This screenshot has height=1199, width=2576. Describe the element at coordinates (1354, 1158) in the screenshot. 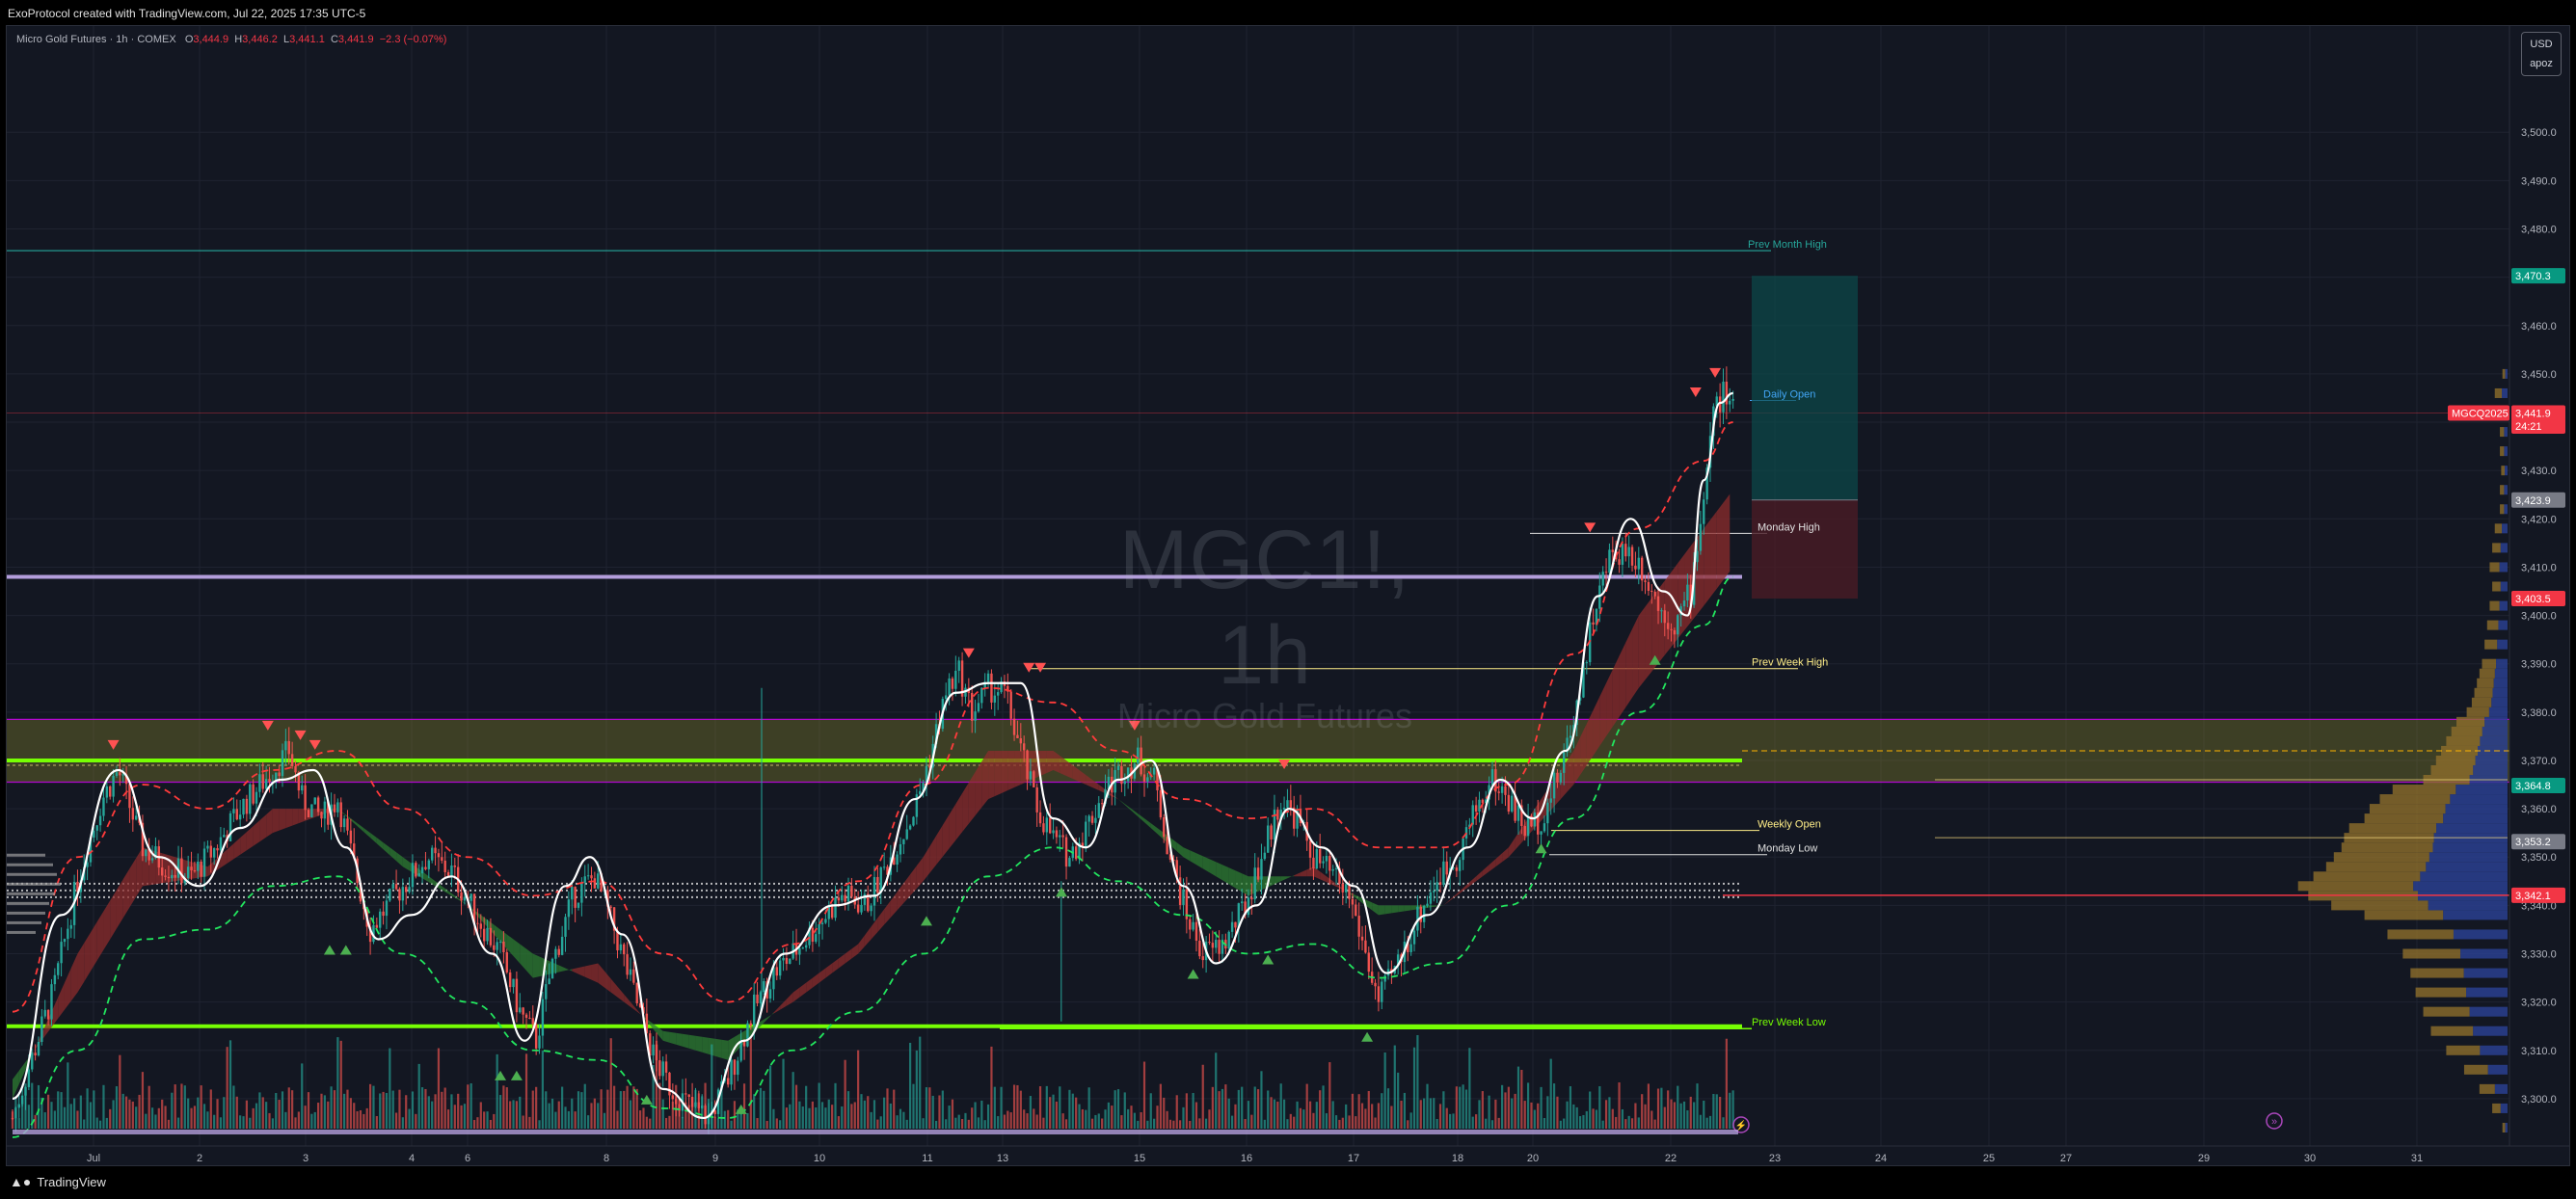

I see `time-axis-tick-label: 17` at that location.